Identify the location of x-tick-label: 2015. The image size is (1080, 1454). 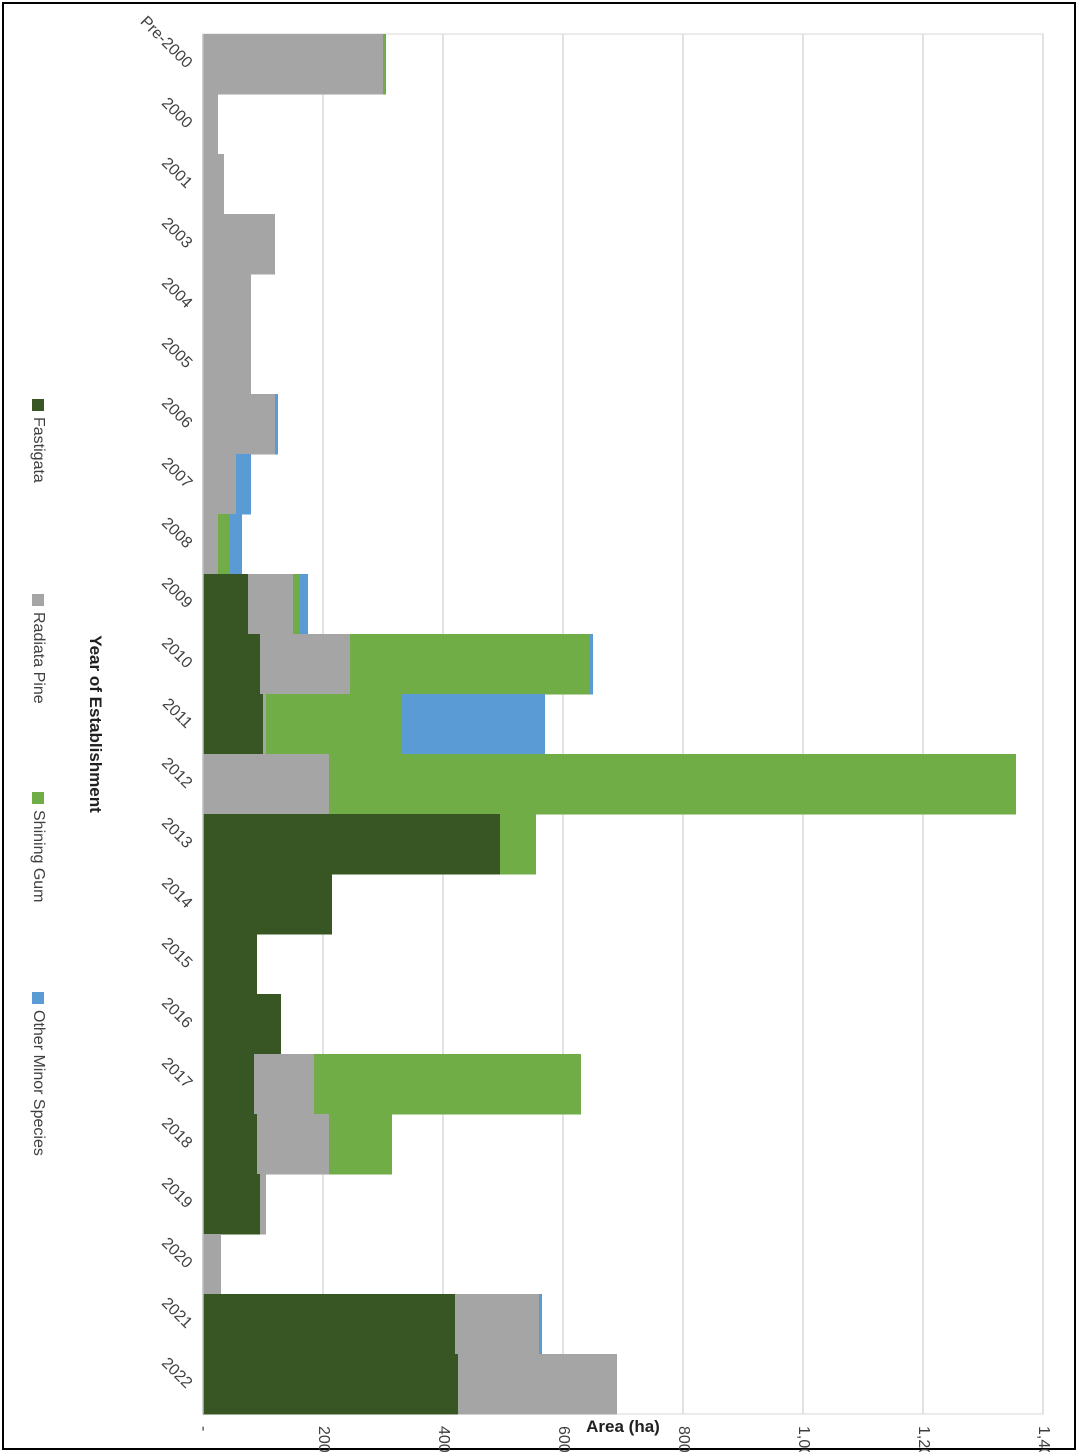
(176, 953).